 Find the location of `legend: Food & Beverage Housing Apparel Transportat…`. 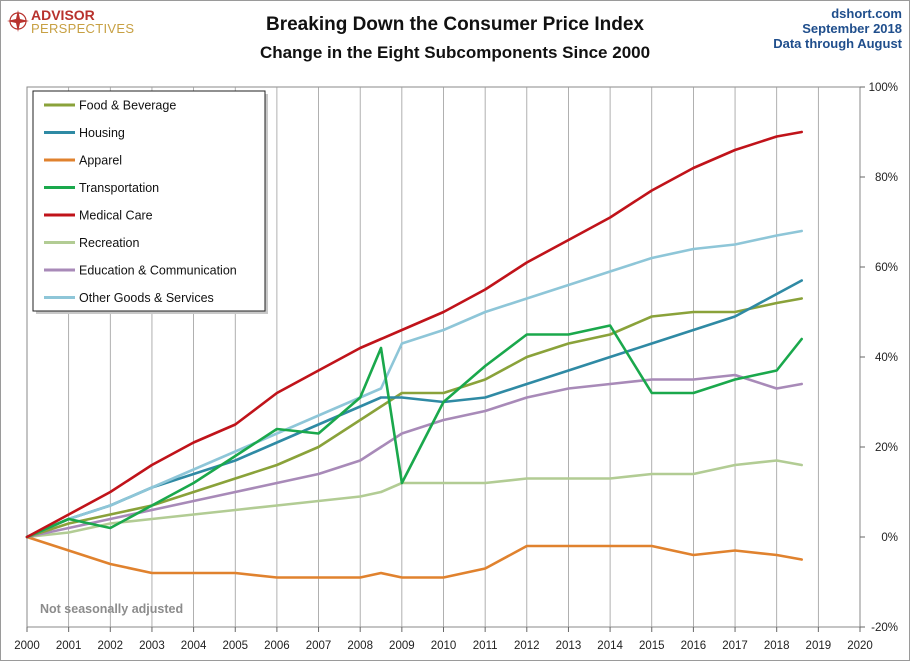

legend: Food & Beverage Housing Apparel Transportat… is located at coordinates (150, 202).